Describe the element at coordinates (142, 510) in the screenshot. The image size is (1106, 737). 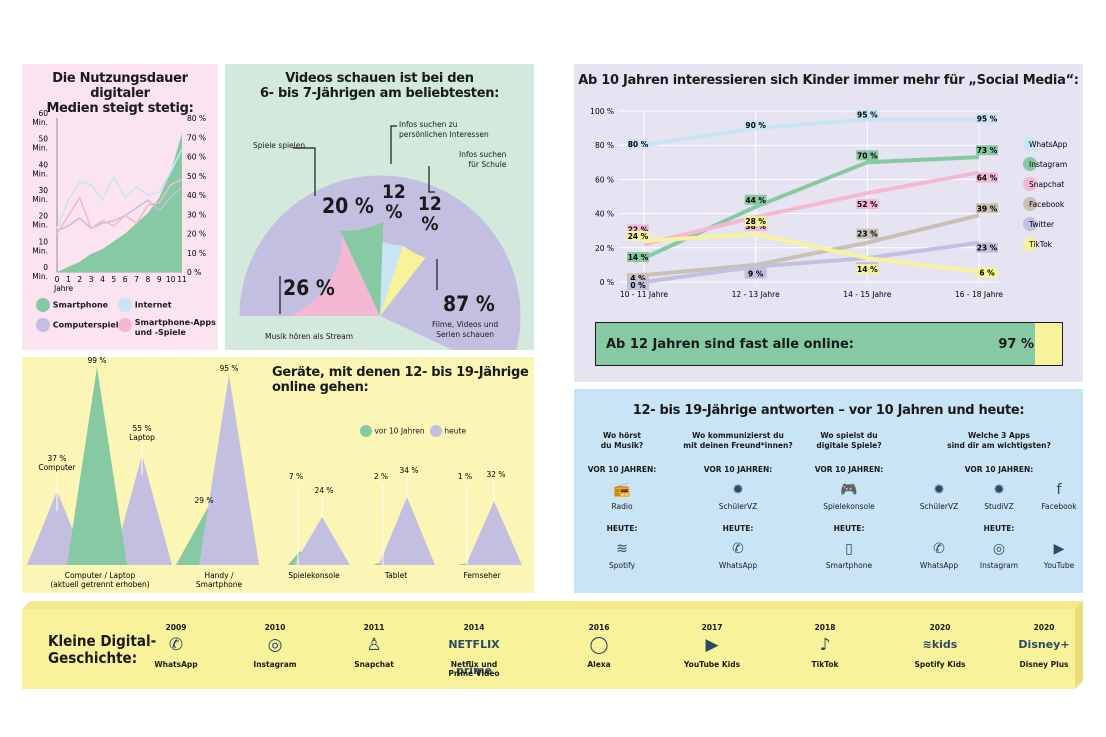
I see `tri-today-laptop` at that location.